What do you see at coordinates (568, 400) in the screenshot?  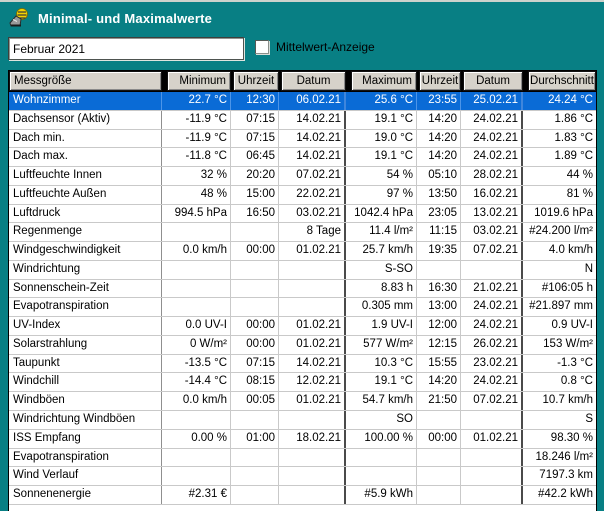 I see `cell: 10.7 km/h` at bounding box center [568, 400].